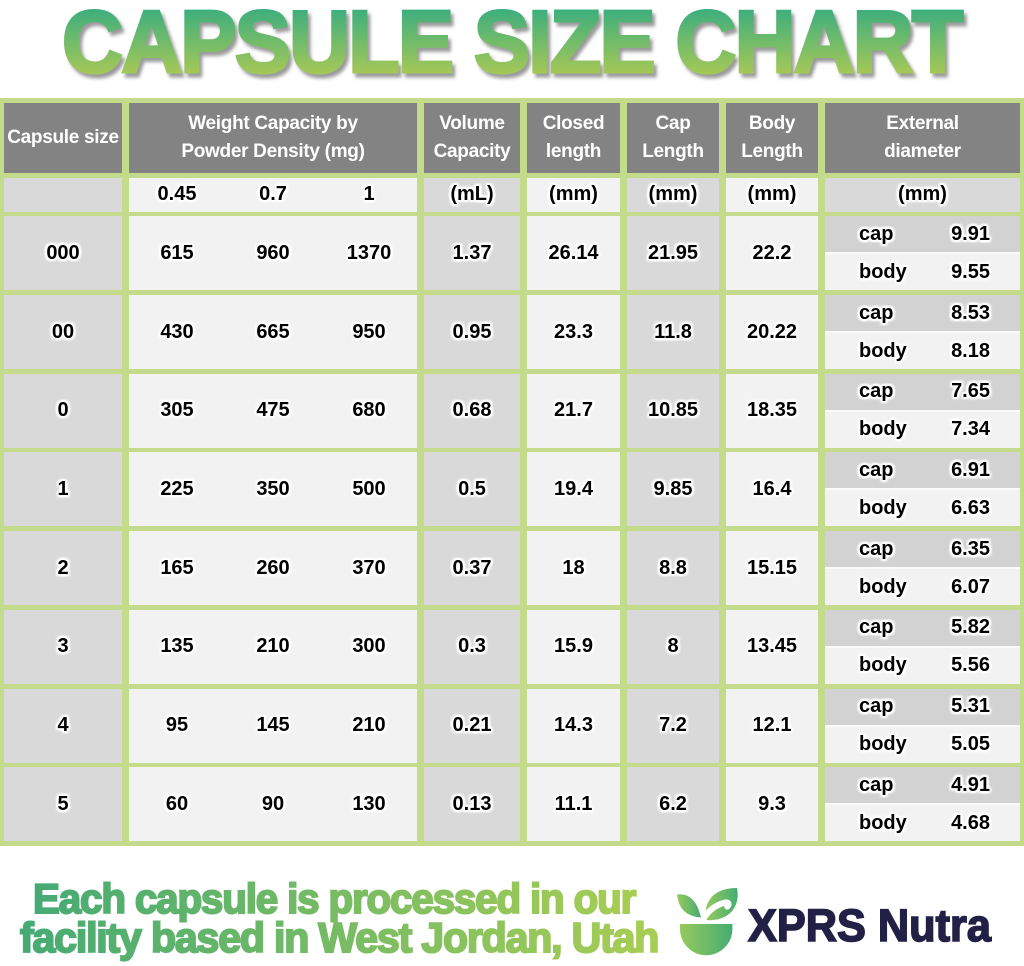 Image resolution: width=1024 pixels, height=966 pixels. What do you see at coordinates (334, 898) in the screenshot?
I see `svg-text:Each capsule is processed in o: Each capsule is processed in our` at bounding box center [334, 898].